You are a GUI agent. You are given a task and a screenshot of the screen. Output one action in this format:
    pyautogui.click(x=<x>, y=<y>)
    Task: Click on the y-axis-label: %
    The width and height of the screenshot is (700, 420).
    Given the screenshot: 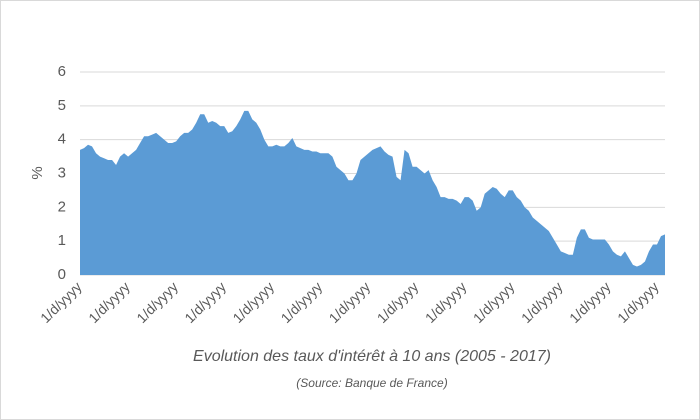 What is the action you would take?
    pyautogui.click(x=37, y=172)
    